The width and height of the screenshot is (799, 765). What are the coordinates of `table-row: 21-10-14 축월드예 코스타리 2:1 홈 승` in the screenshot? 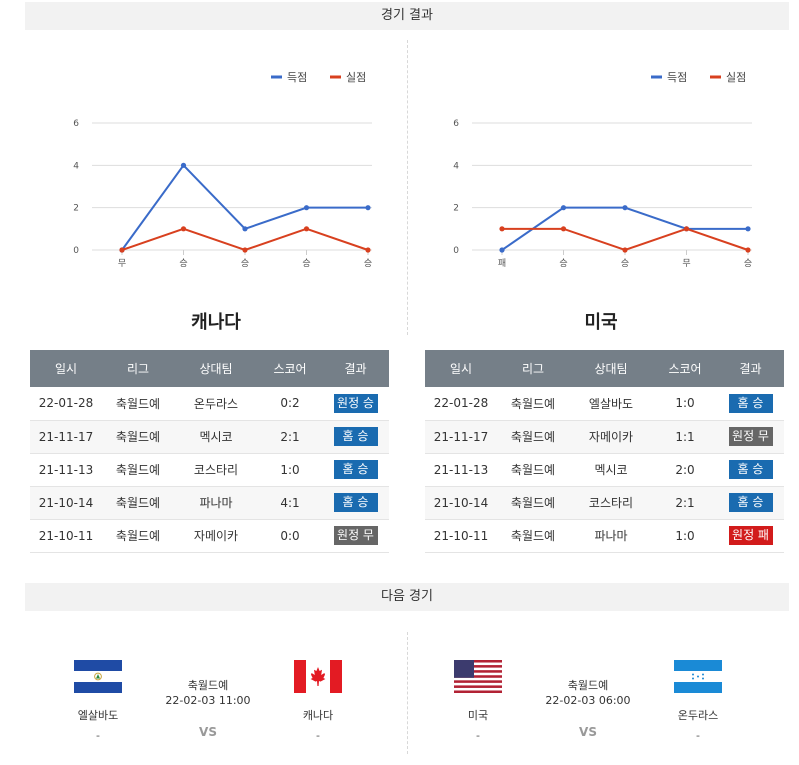 It's located at (604, 503).